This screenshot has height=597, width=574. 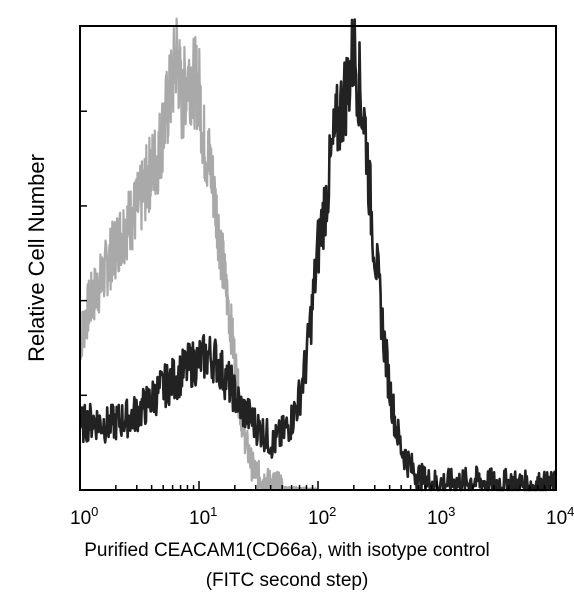 What do you see at coordinates (84, 516) in the screenshot?
I see `x-tick-label: 10⁰` at bounding box center [84, 516].